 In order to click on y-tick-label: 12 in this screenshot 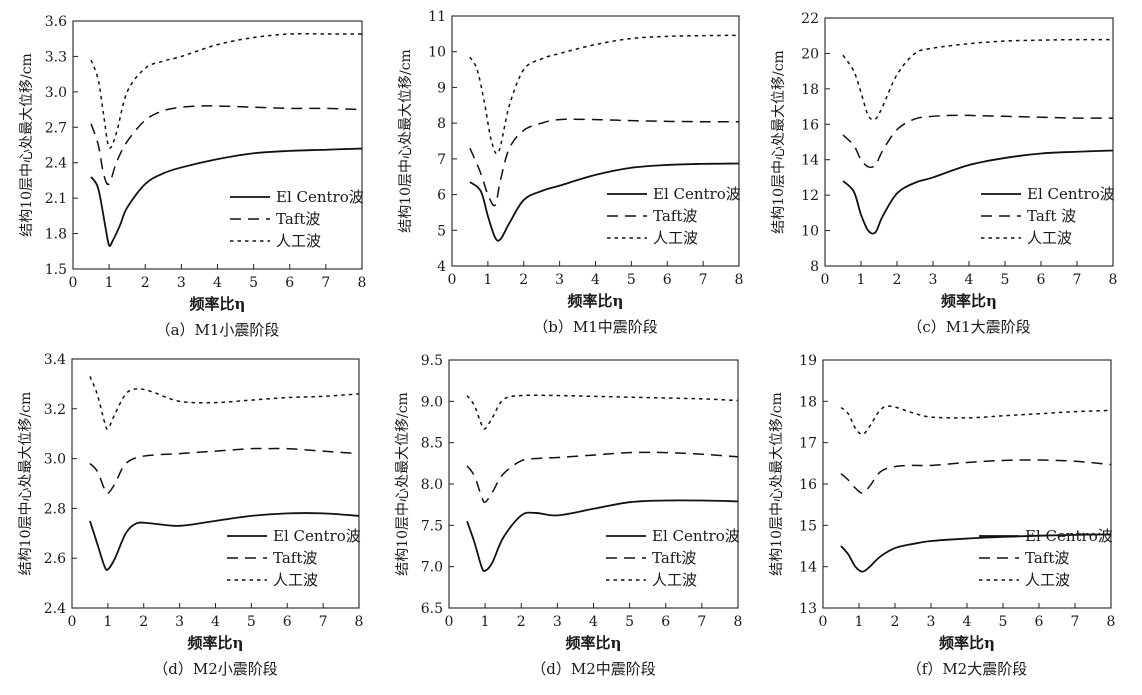, I will do `click(810, 196)`.